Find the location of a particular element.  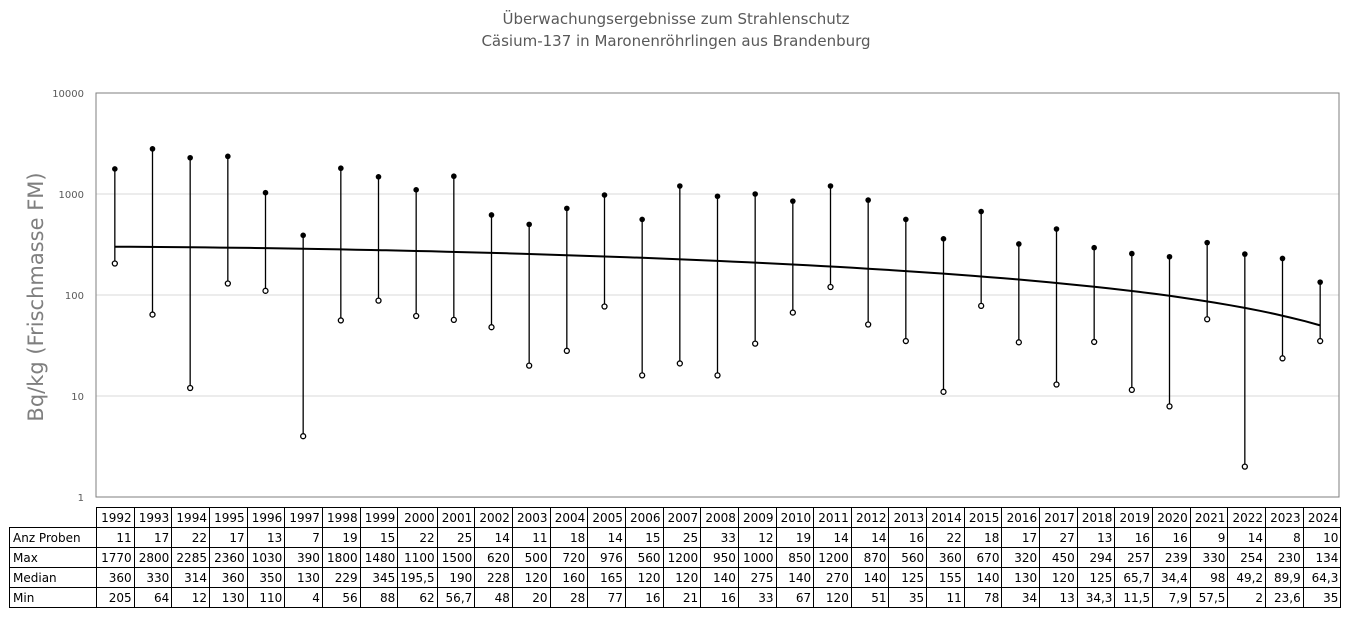

value-cell: 620 is located at coordinates (493, 557).